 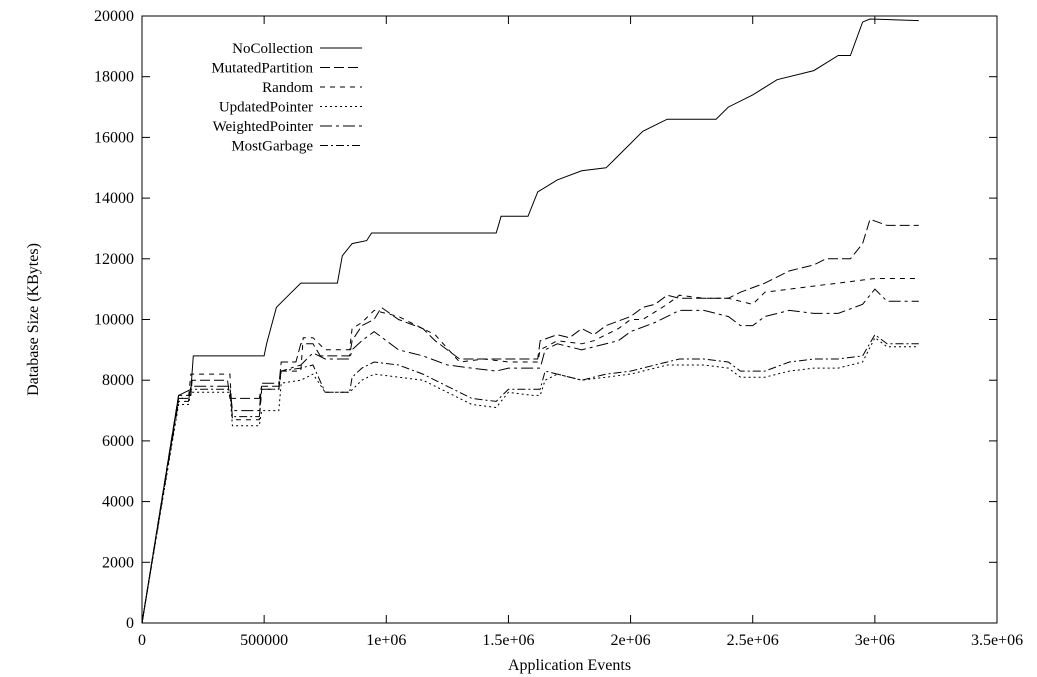 What do you see at coordinates (631, 640) in the screenshot?
I see `x-tick-label: 2e+06` at bounding box center [631, 640].